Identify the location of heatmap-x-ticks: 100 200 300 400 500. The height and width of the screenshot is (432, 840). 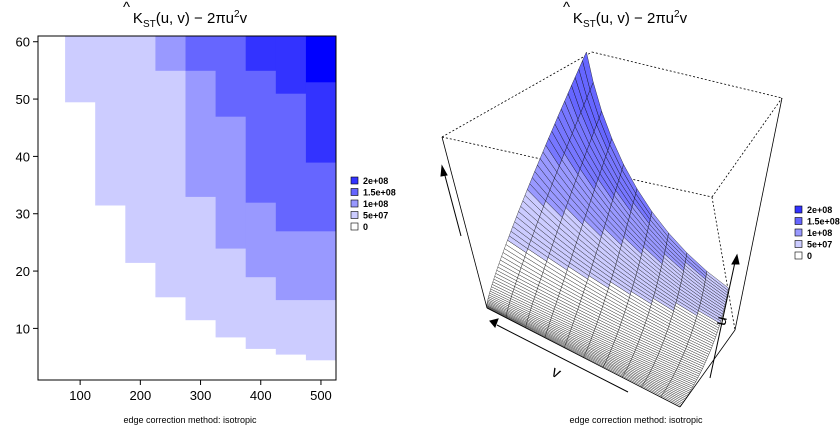
(200, 391).